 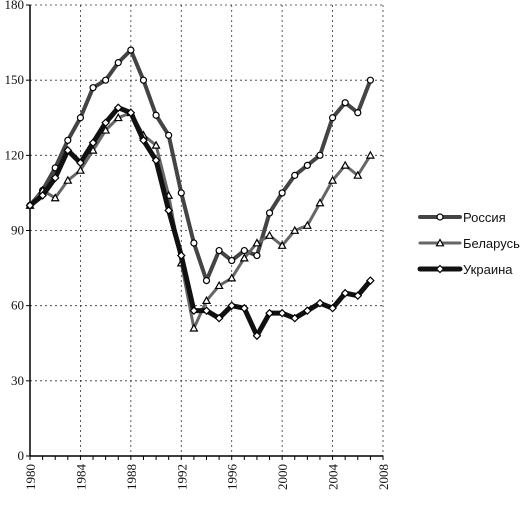 What do you see at coordinates (17, 305) in the screenshot?
I see `y-tick-label: 60` at bounding box center [17, 305].